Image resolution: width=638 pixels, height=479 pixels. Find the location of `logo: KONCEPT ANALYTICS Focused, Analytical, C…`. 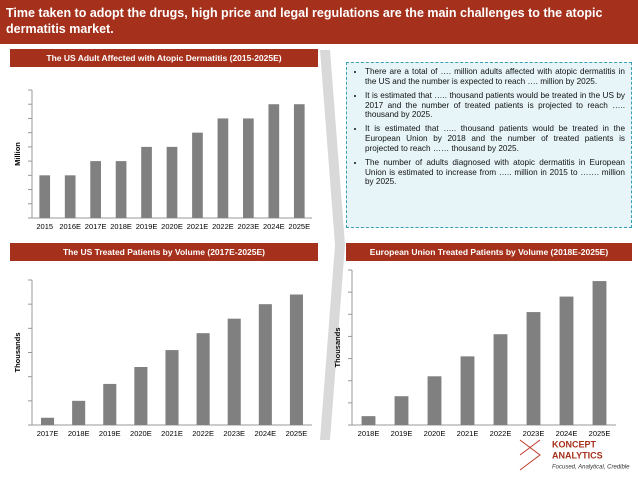

logo: KONCEPT ANALYTICS Focused, Analytical, C… is located at coordinates (574, 455).